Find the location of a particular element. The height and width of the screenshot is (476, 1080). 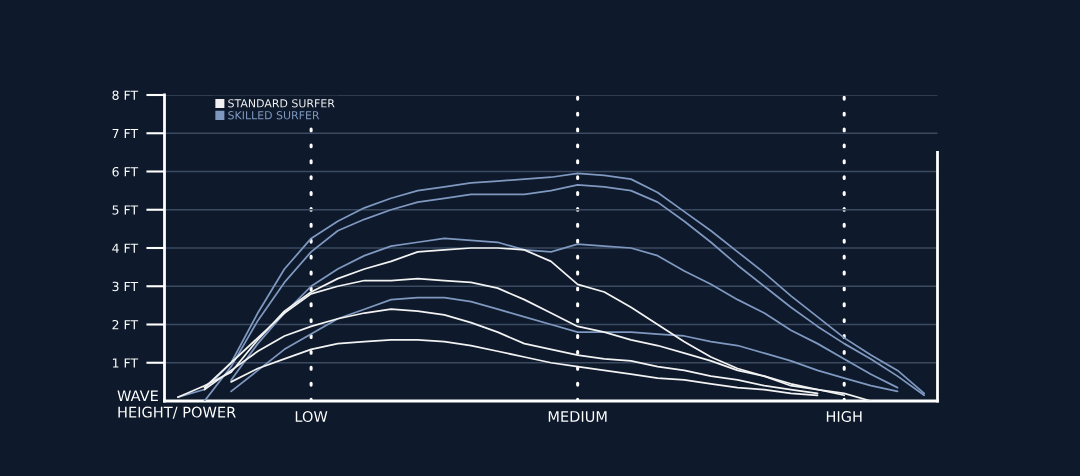

x-tick-label: HIGH is located at coordinates (844, 416).